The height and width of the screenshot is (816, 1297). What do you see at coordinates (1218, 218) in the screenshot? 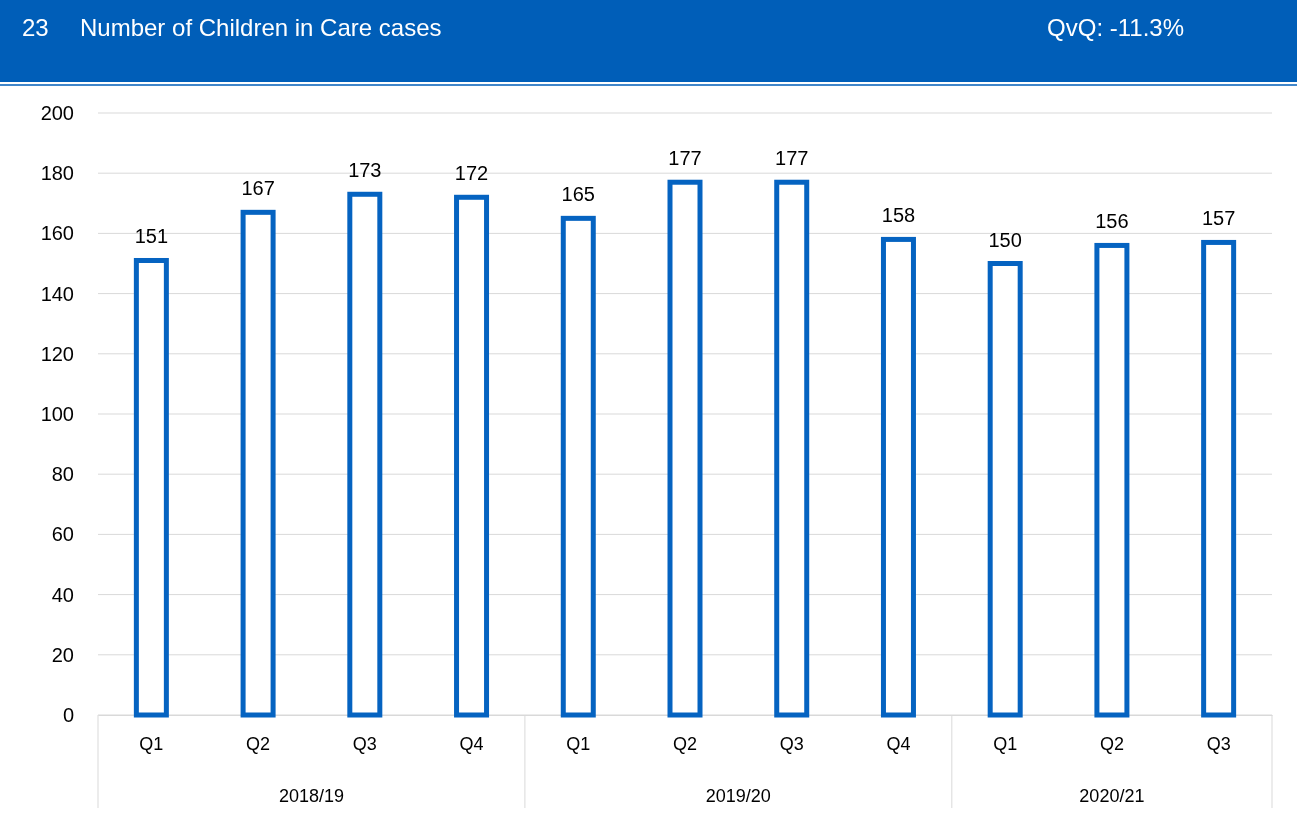
I see `data-label: 157` at bounding box center [1218, 218].